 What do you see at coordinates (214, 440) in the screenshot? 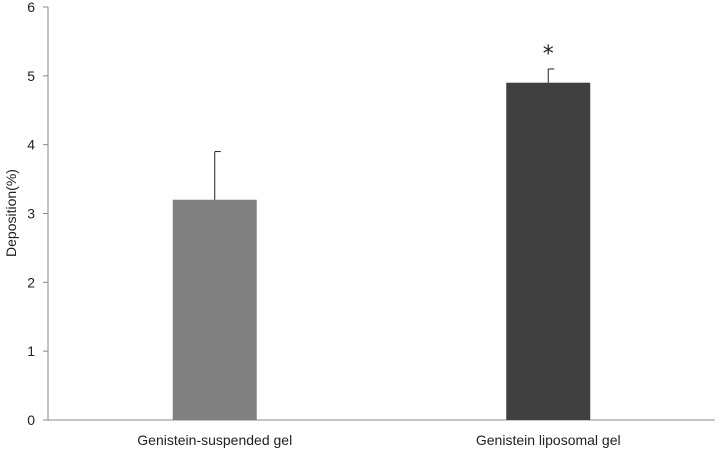
I see `category-label-0: Genistein-suspended gel` at bounding box center [214, 440].